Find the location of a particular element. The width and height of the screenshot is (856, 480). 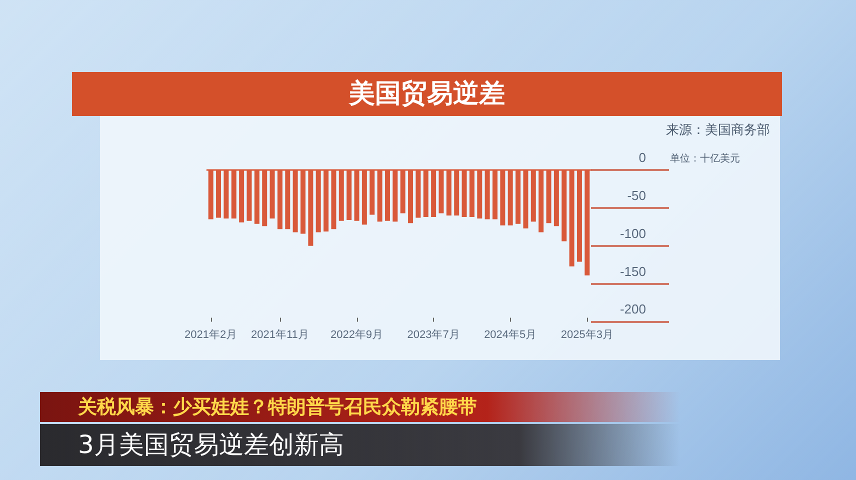

text: 3月美国贸易逆差创新高 is located at coordinates (360, 445).